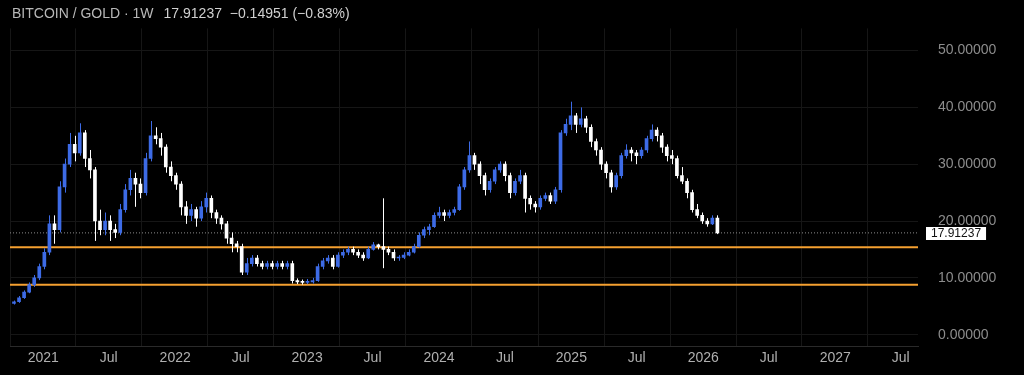 The width and height of the screenshot is (1024, 375). I want to click on x-tick-label: 2026, so click(703, 356).